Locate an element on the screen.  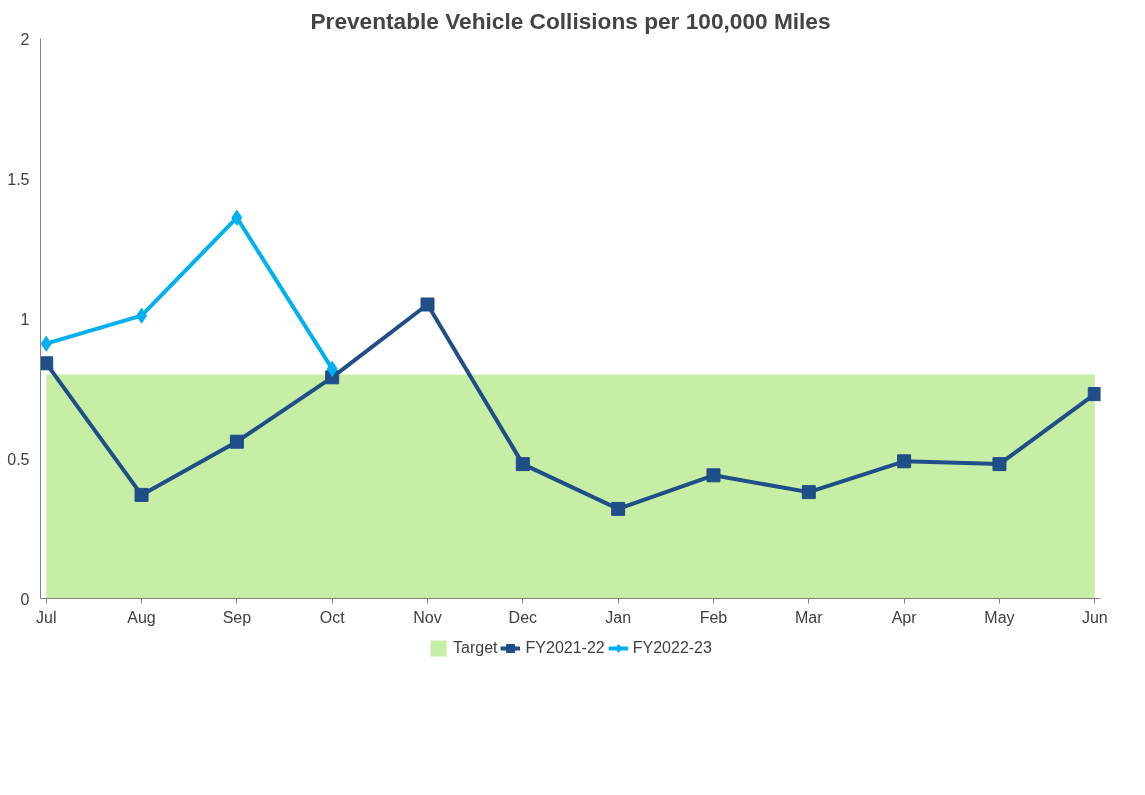
x-tick-label: Jul is located at coordinates (46, 617).